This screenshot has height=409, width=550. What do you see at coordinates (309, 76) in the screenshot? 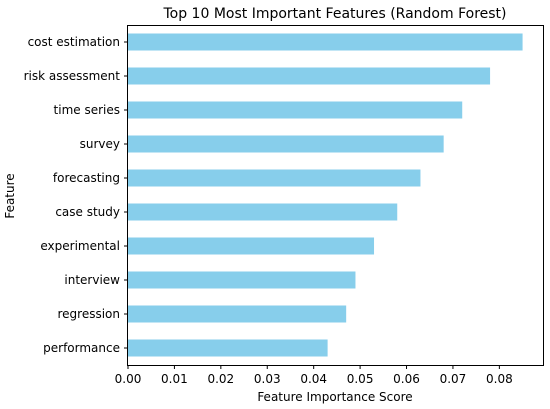
I see `bar-risk-assessment` at bounding box center [309, 76].